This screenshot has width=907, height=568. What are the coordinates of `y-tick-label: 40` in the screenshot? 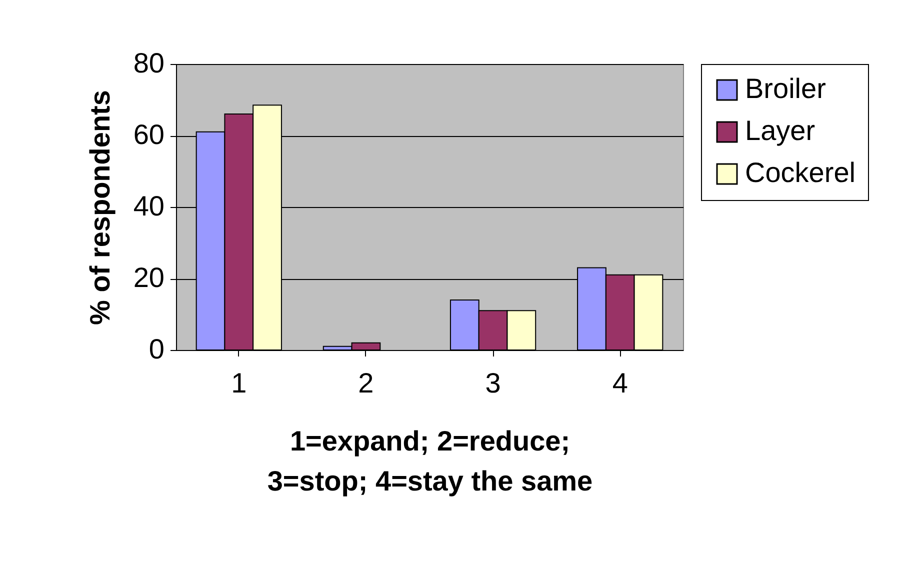 It's located at (148, 206).